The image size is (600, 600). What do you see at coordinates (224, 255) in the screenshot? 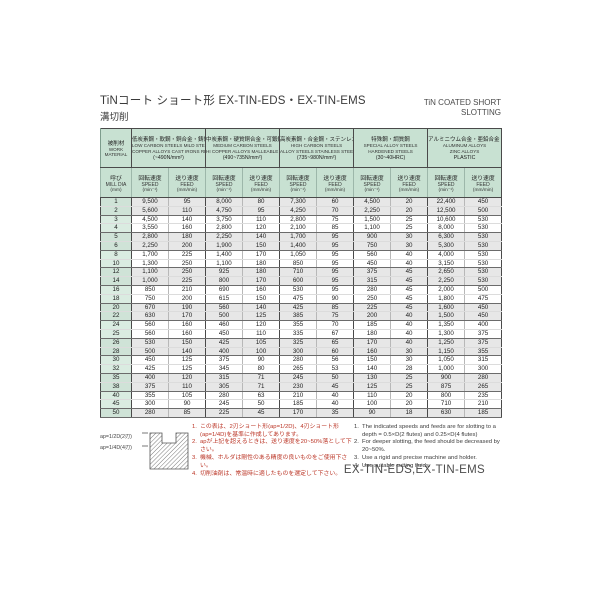
I see `speed-value-cell: 1,400` at bounding box center [224, 255].